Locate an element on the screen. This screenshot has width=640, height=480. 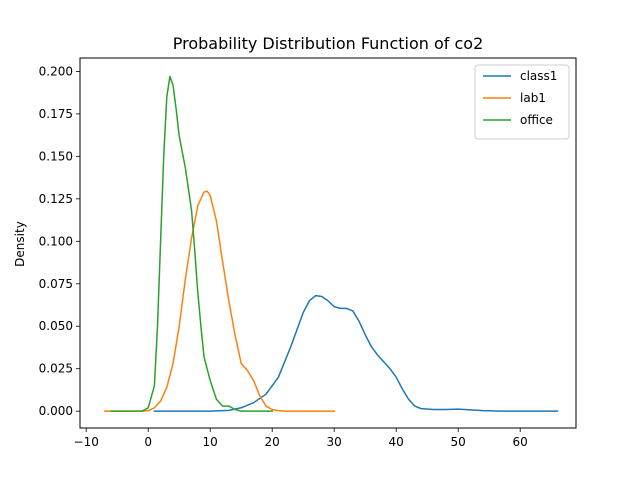
x-tick-label: −10 is located at coordinates (86, 442).